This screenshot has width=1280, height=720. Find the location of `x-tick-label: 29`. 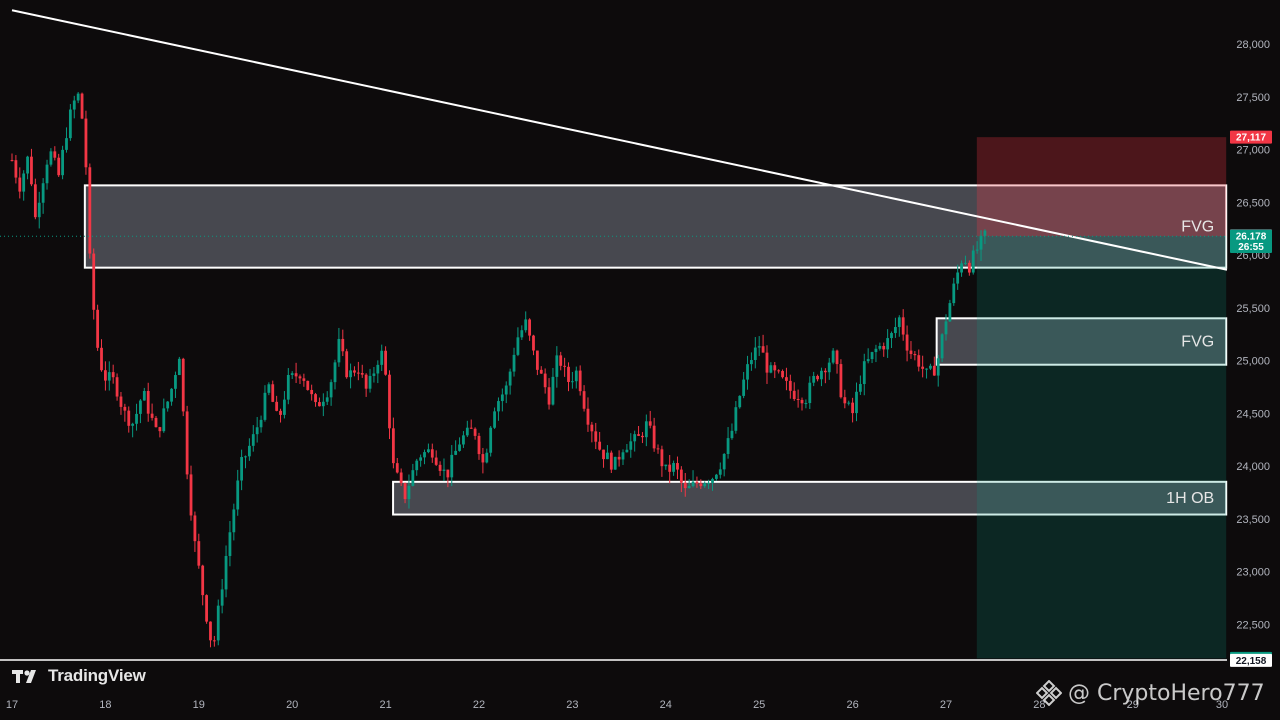

x-tick-label: 29 is located at coordinates (1133, 705).